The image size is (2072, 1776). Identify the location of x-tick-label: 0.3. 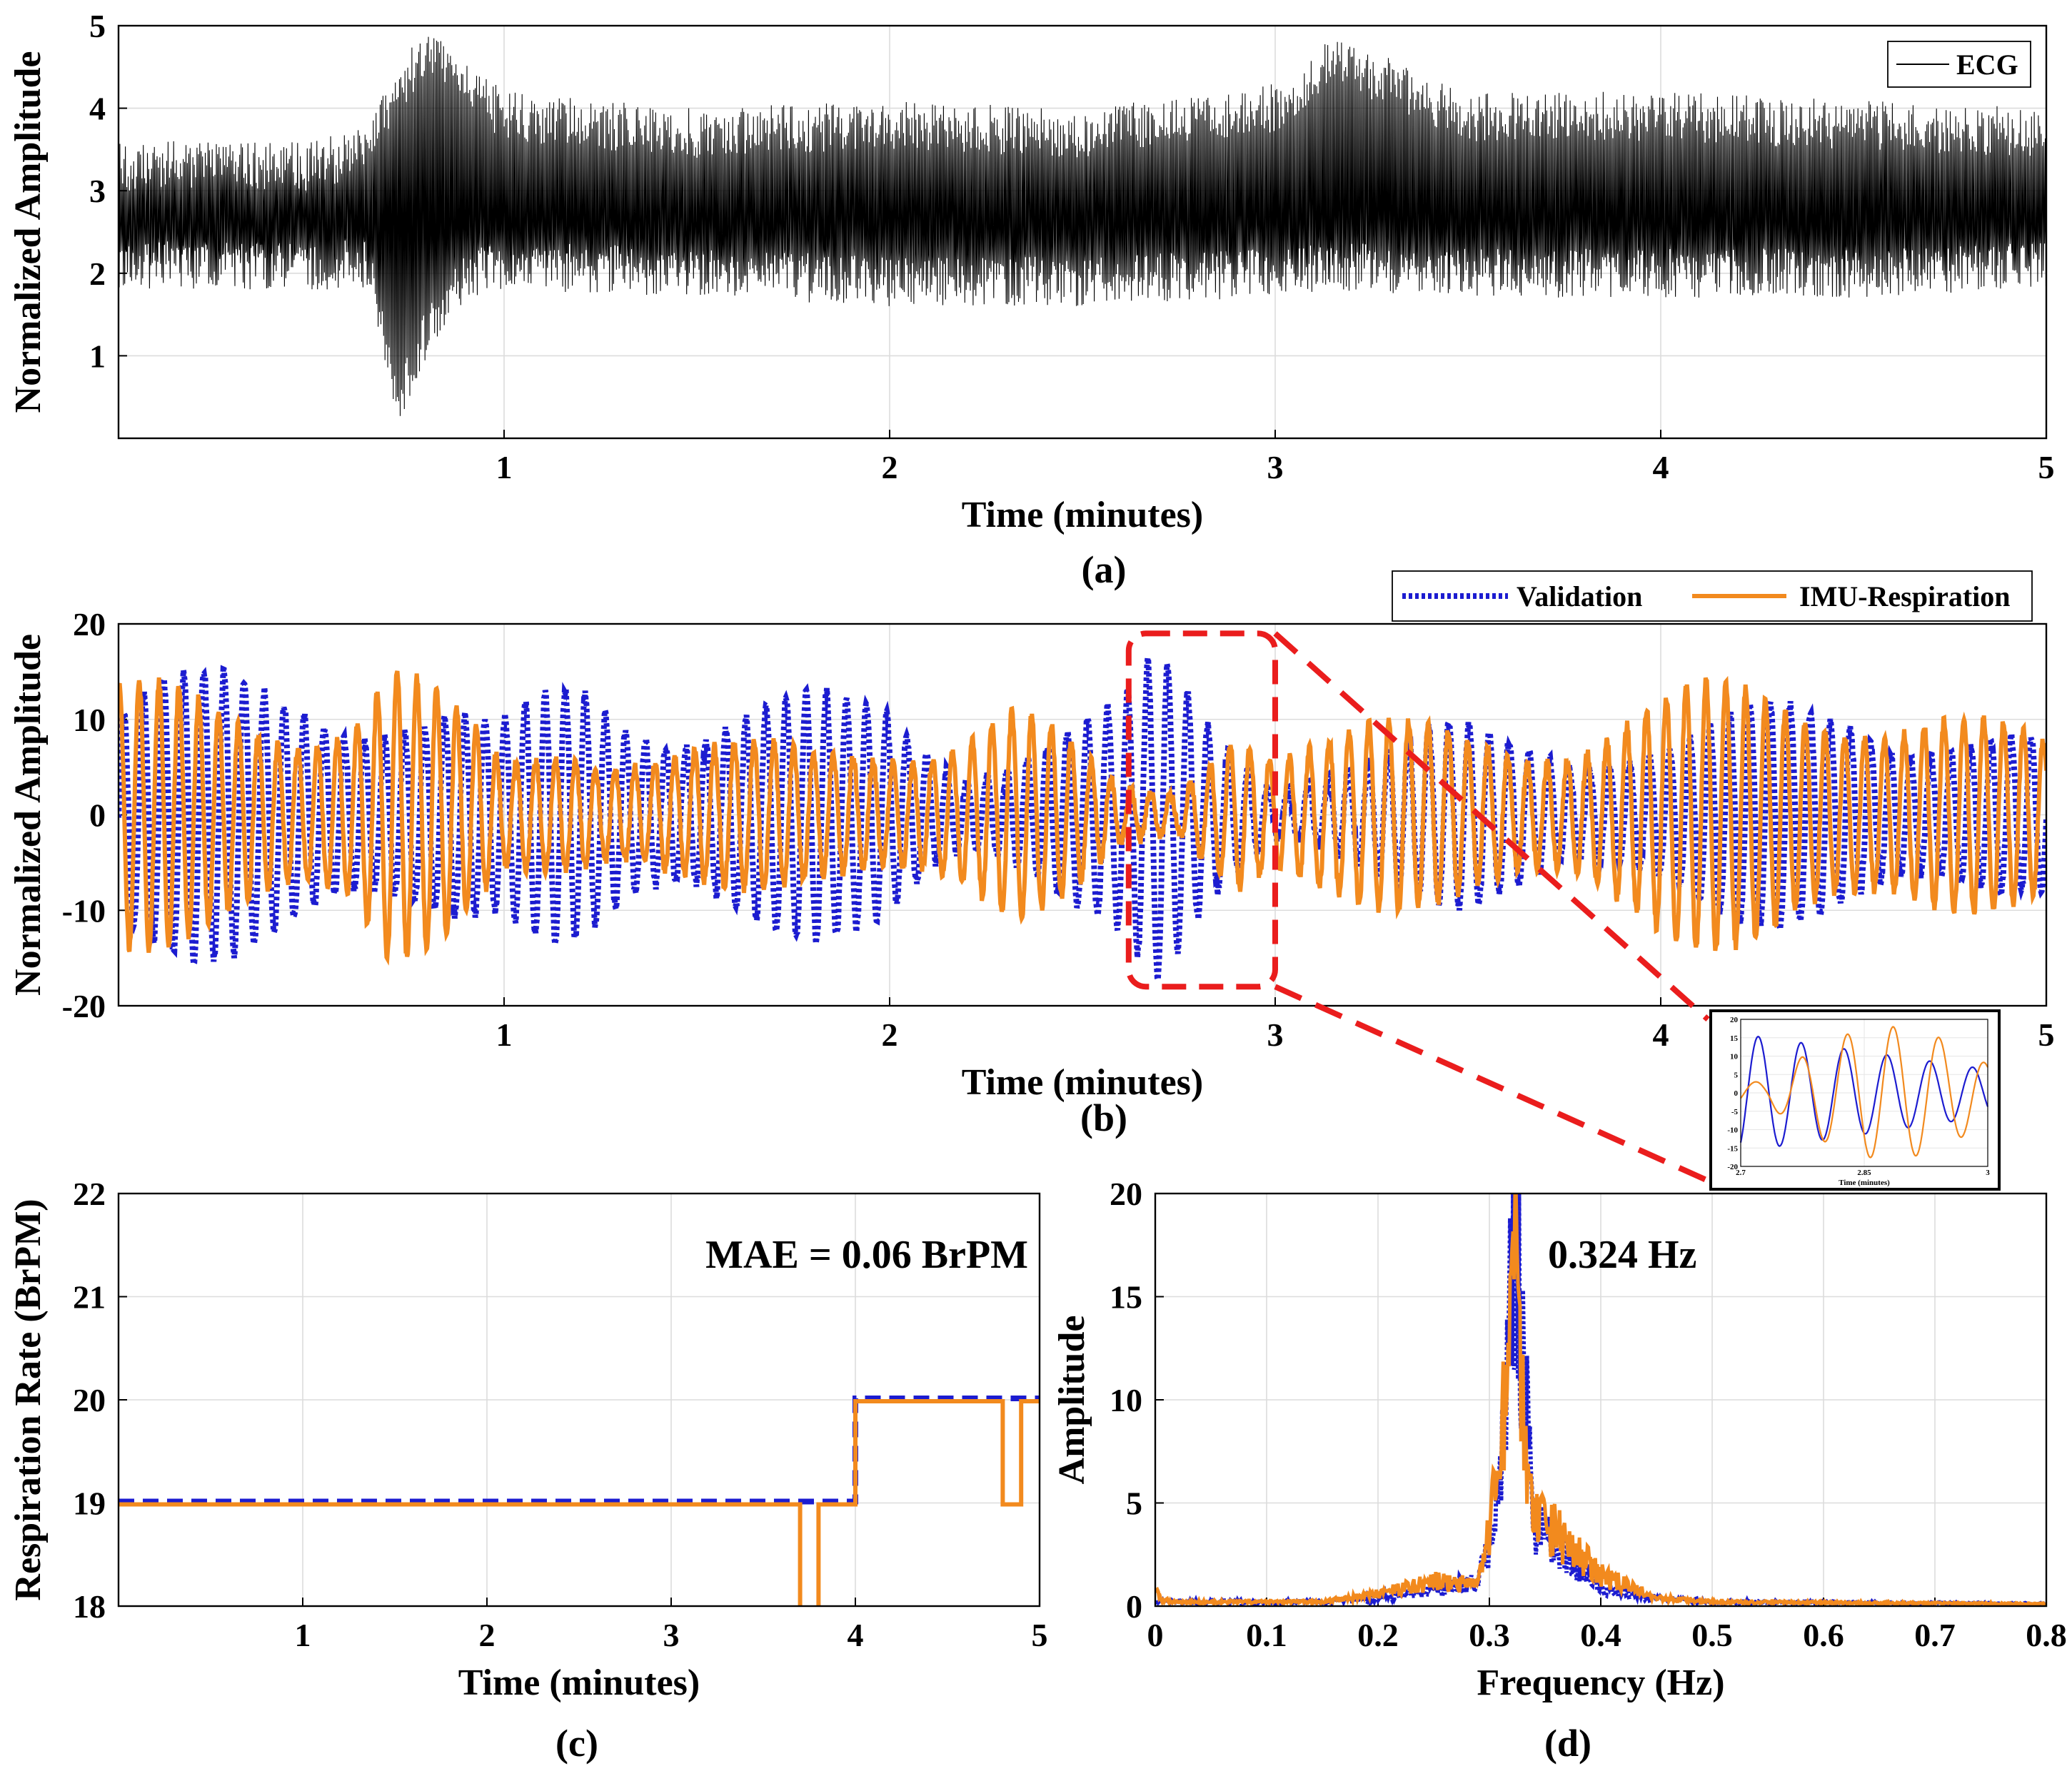
(1489, 1635).